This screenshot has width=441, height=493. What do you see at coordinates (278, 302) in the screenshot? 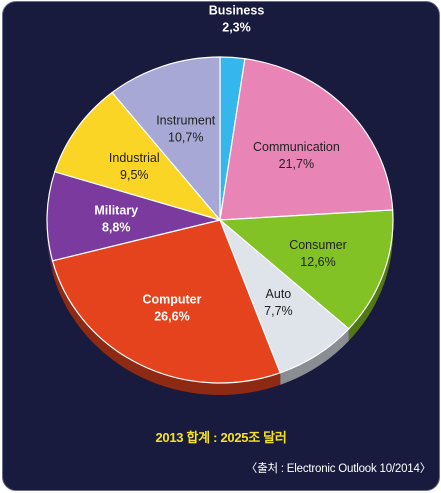
I see `slice-label-auto: Auto 7,7%` at bounding box center [278, 302].